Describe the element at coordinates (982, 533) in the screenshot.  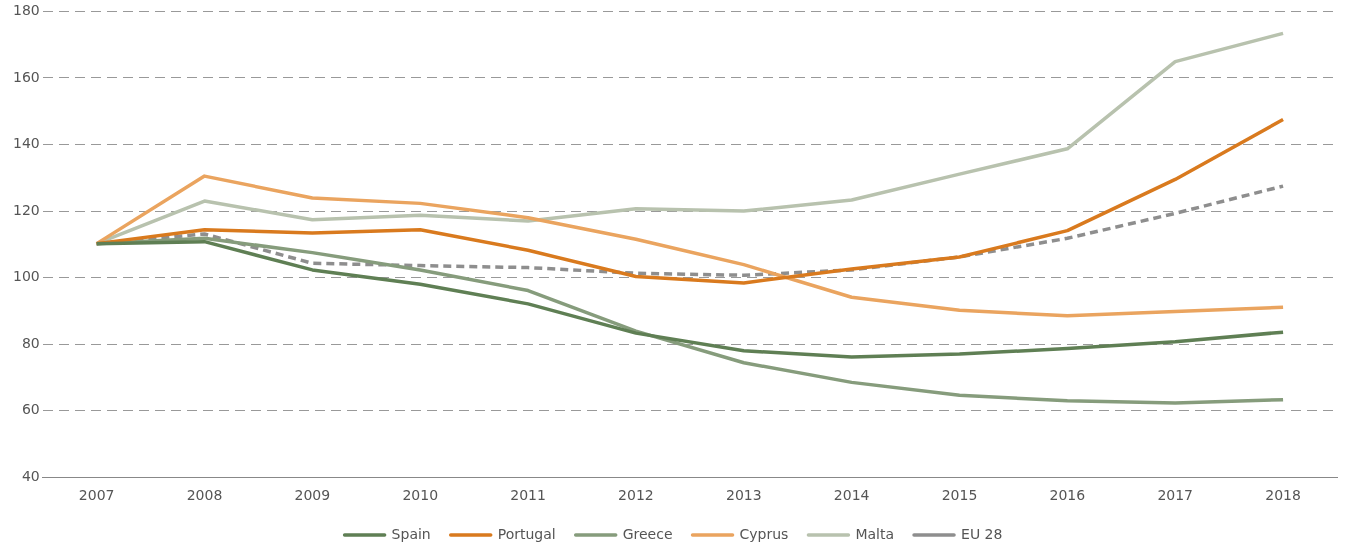
I see `legend-label: EU 28` at that location.